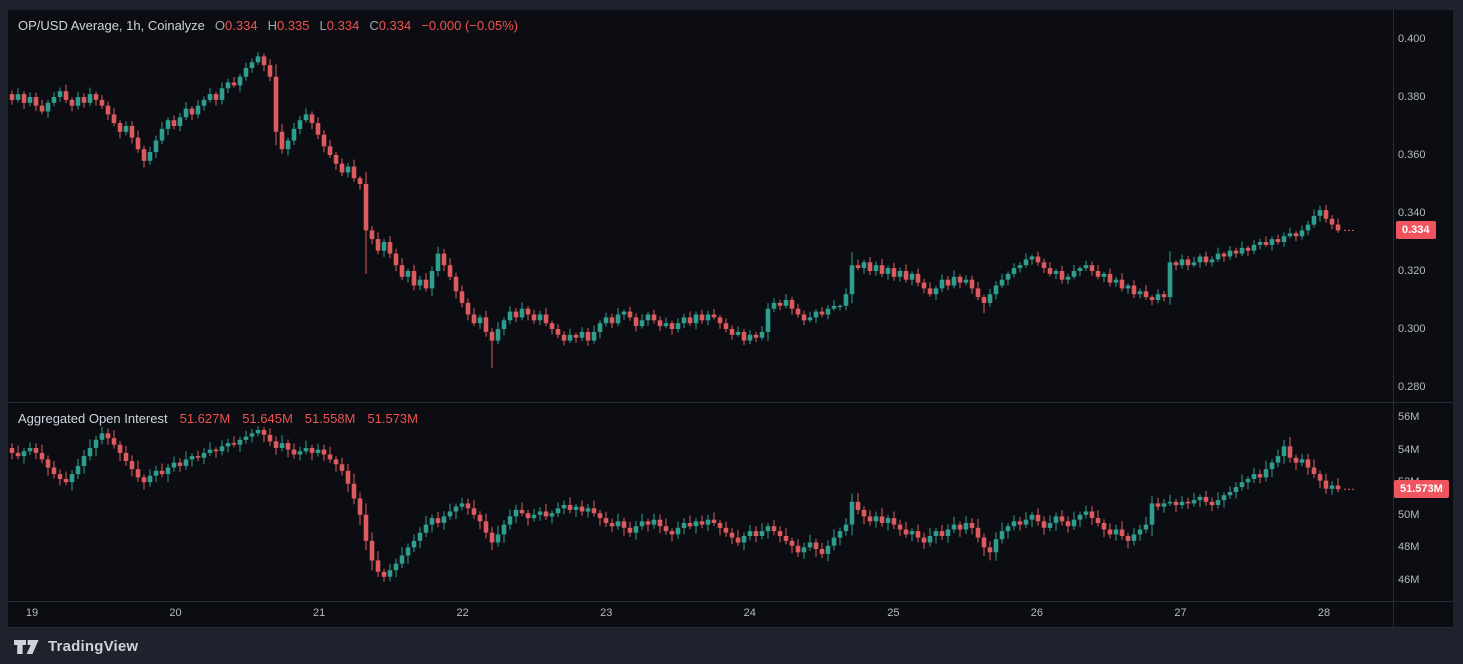 Image resolution: width=1463 pixels, height=664 pixels. Describe the element at coordinates (606, 613) in the screenshot. I see `time-axis-tick: 23` at that location.